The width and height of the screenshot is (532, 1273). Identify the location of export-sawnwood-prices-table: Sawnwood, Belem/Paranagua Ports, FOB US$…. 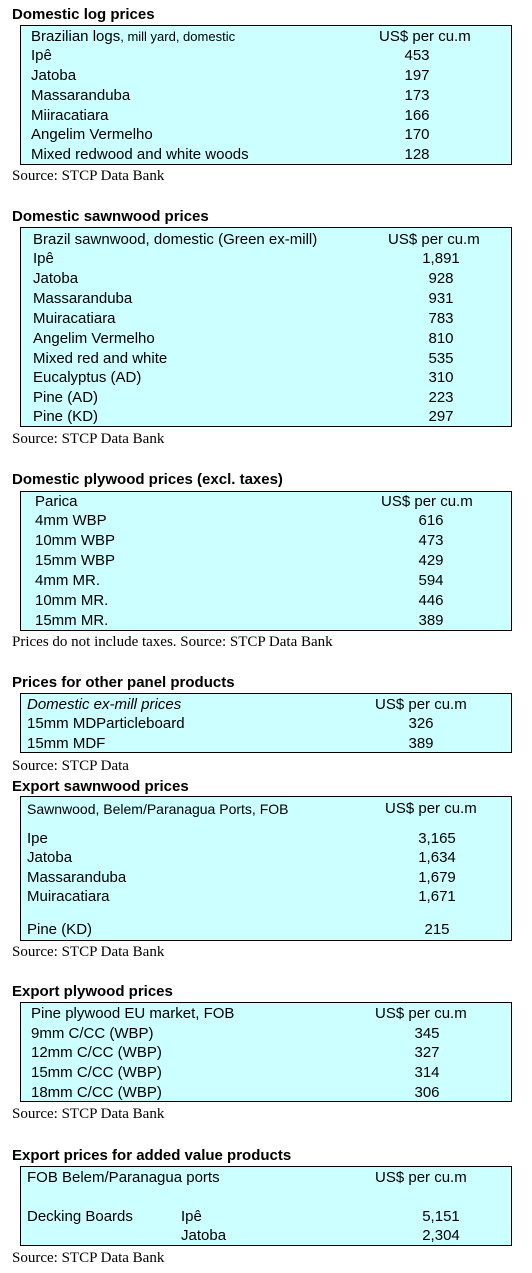
(266, 868).